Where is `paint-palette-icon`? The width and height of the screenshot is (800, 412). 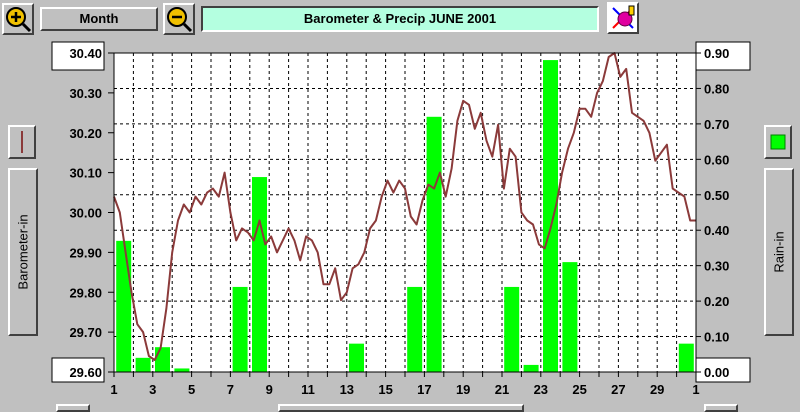
paint-palette-icon is located at coordinates (623, 17).